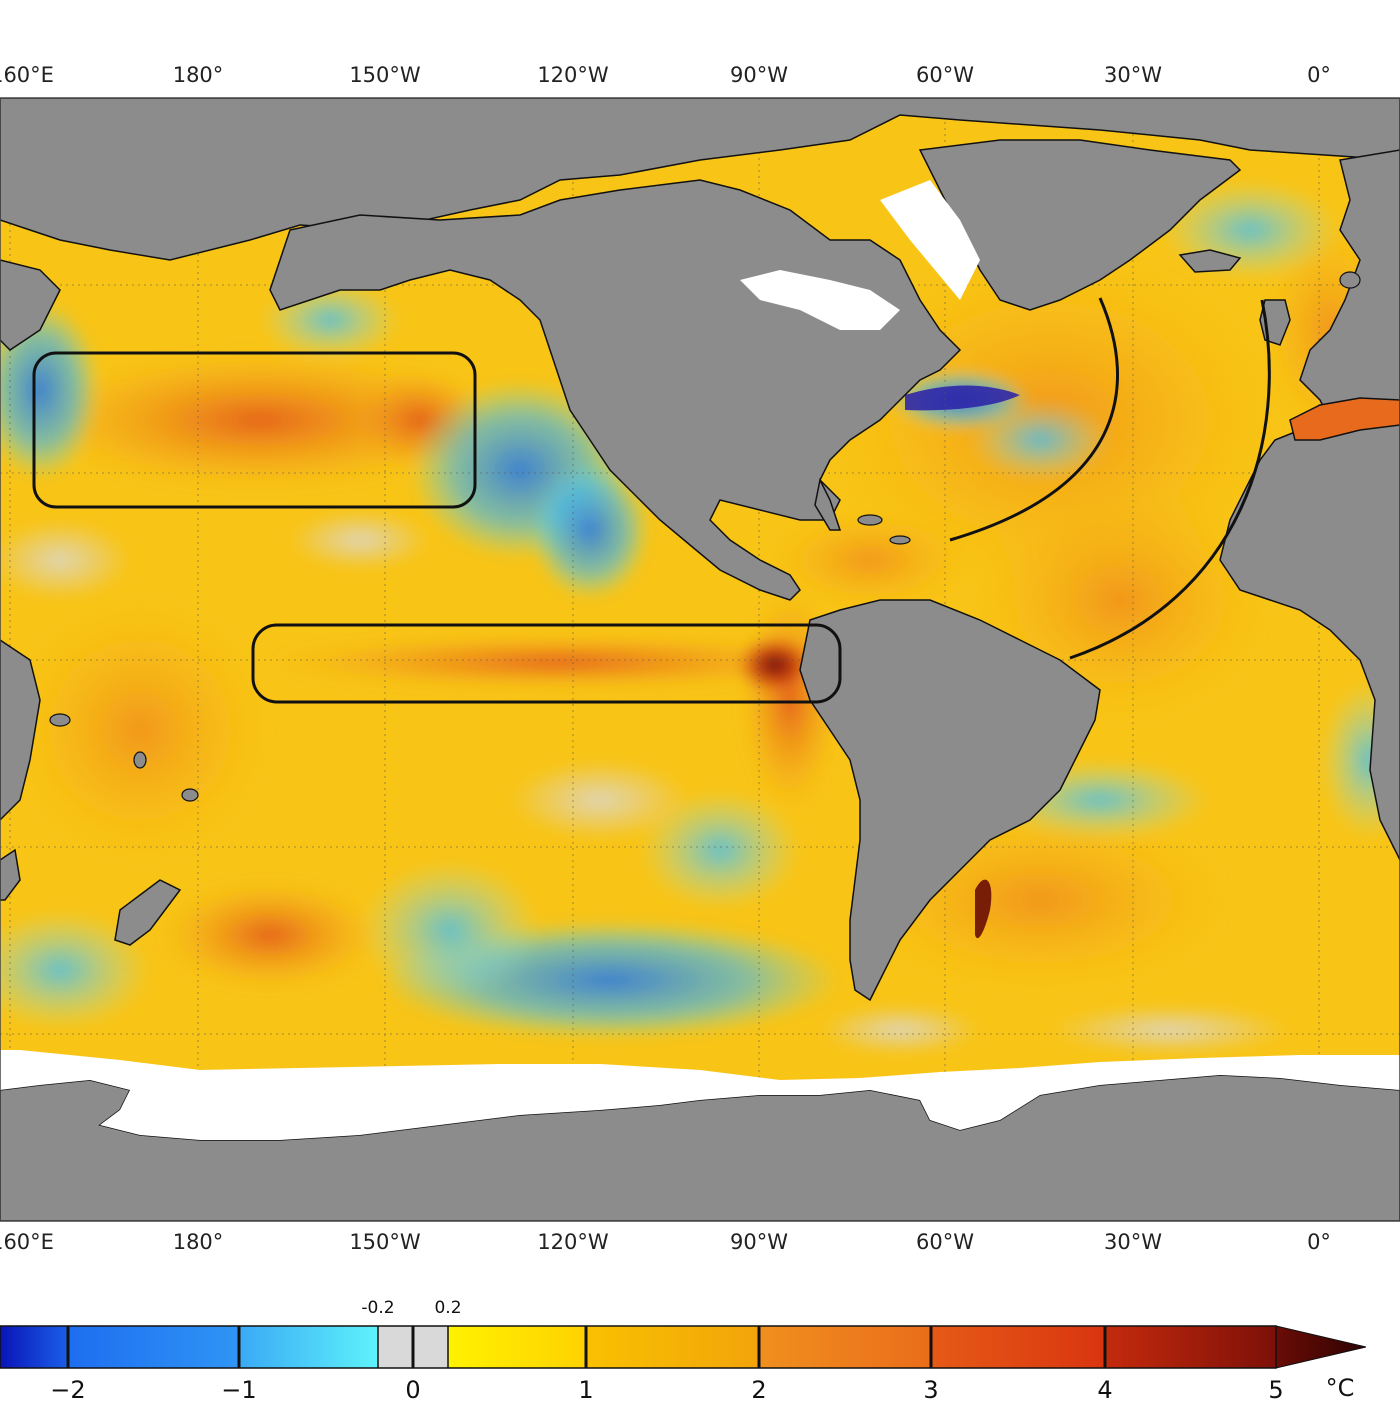 Image resolution: width=1400 pixels, height=1404 pixels. What do you see at coordinates (828, 504) in the screenshot?
I see `florida` at bounding box center [828, 504].